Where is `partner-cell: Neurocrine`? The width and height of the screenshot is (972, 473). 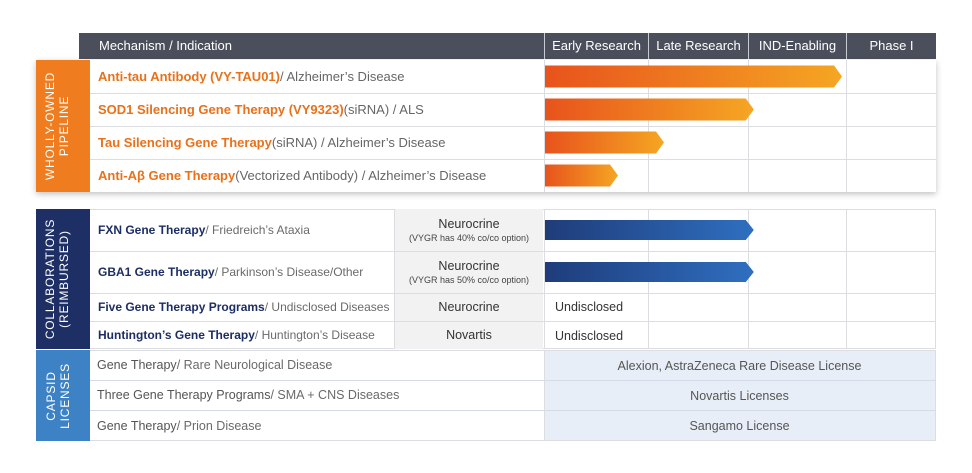 partner-cell: Neurocrine is located at coordinates (468, 307).